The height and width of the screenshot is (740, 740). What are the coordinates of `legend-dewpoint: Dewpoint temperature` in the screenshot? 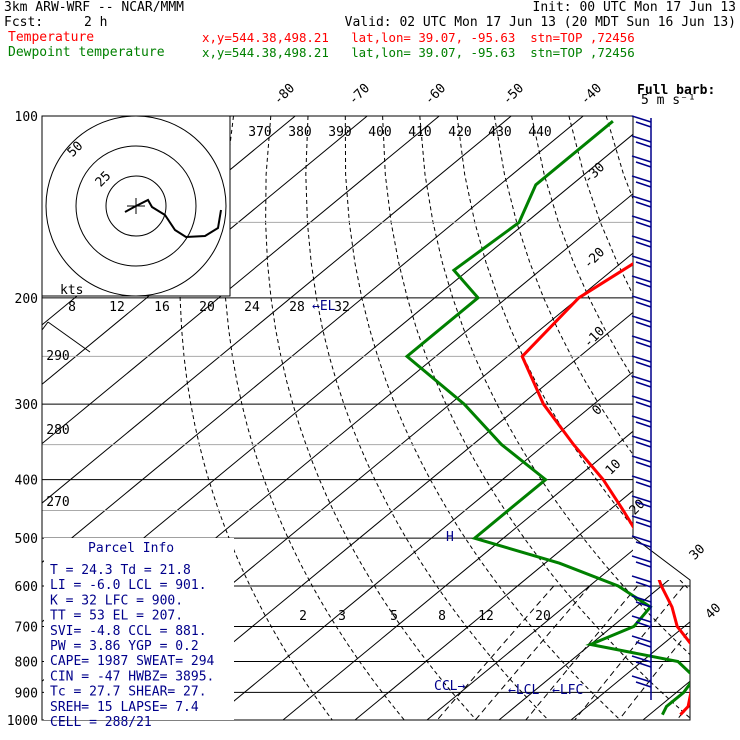 It's located at (86, 52).